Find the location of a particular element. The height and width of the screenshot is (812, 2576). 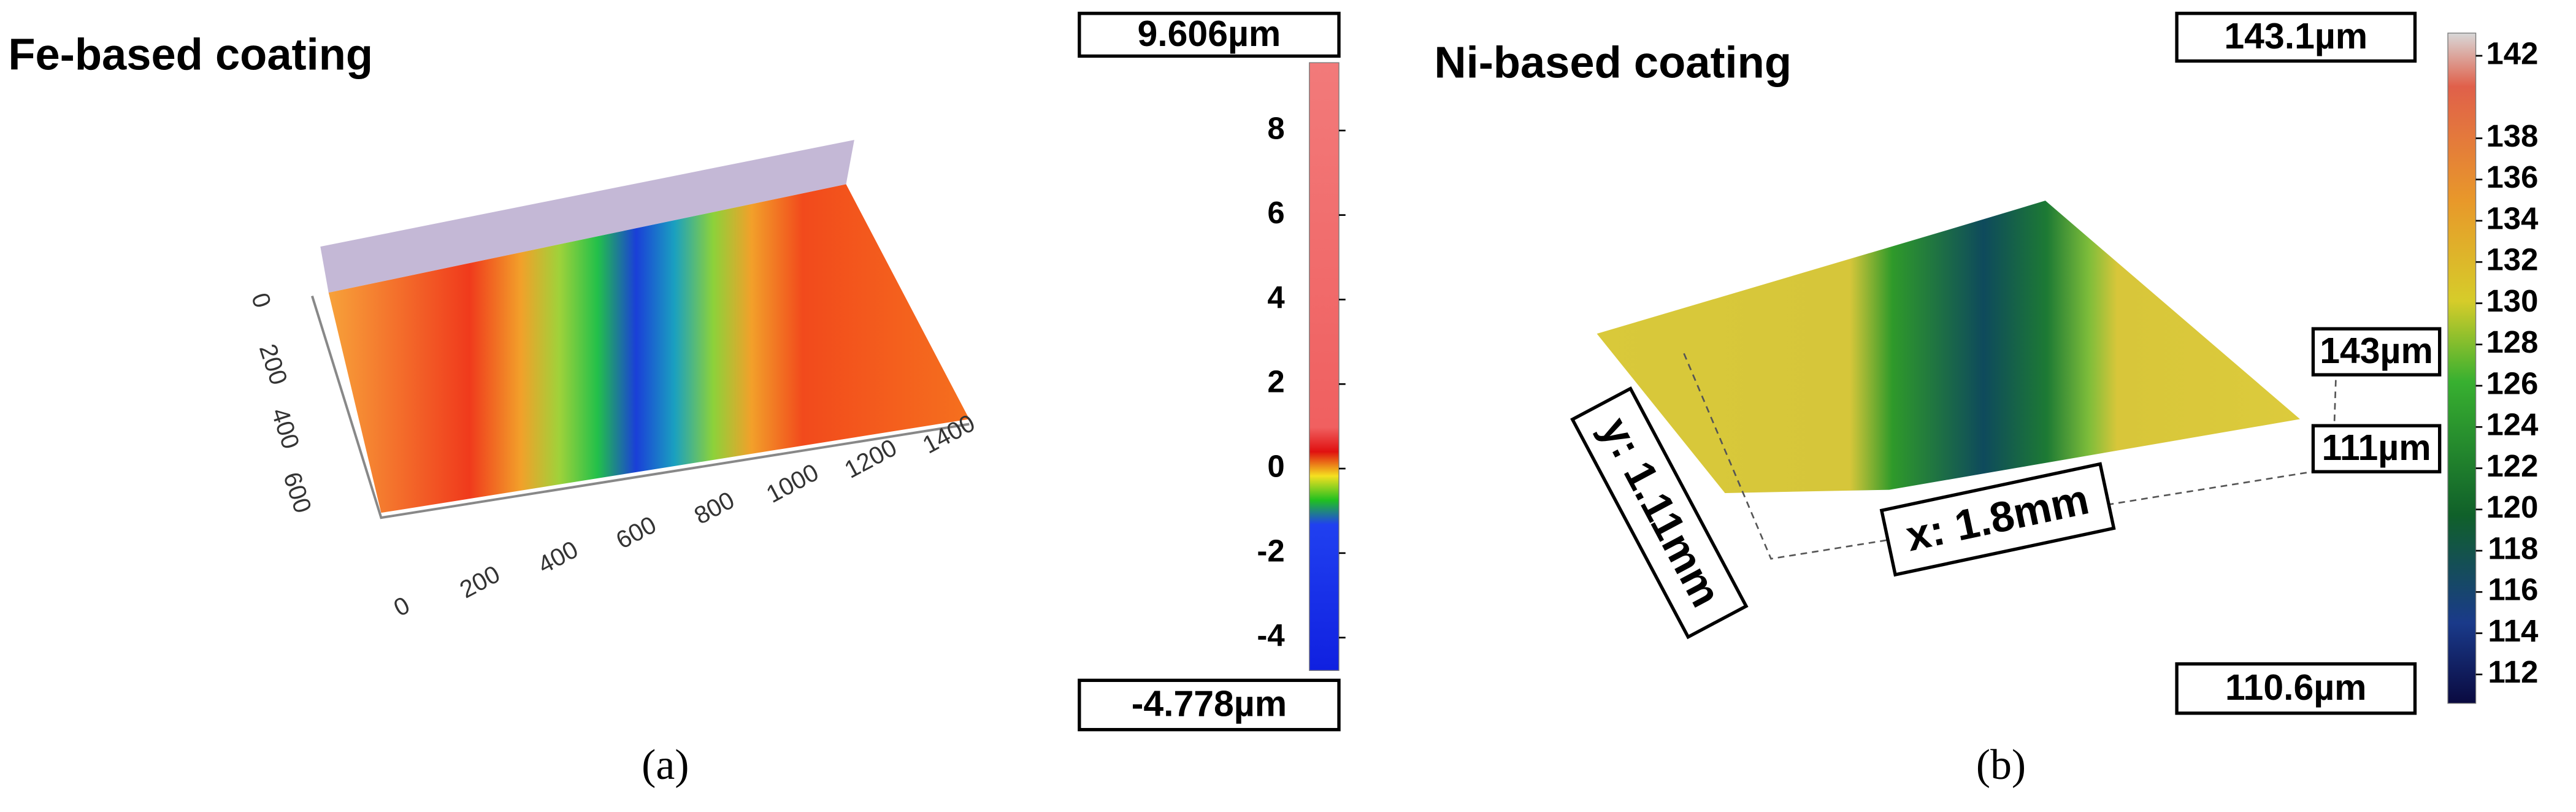

height-label-text: 111µm is located at coordinates (2376, 448).